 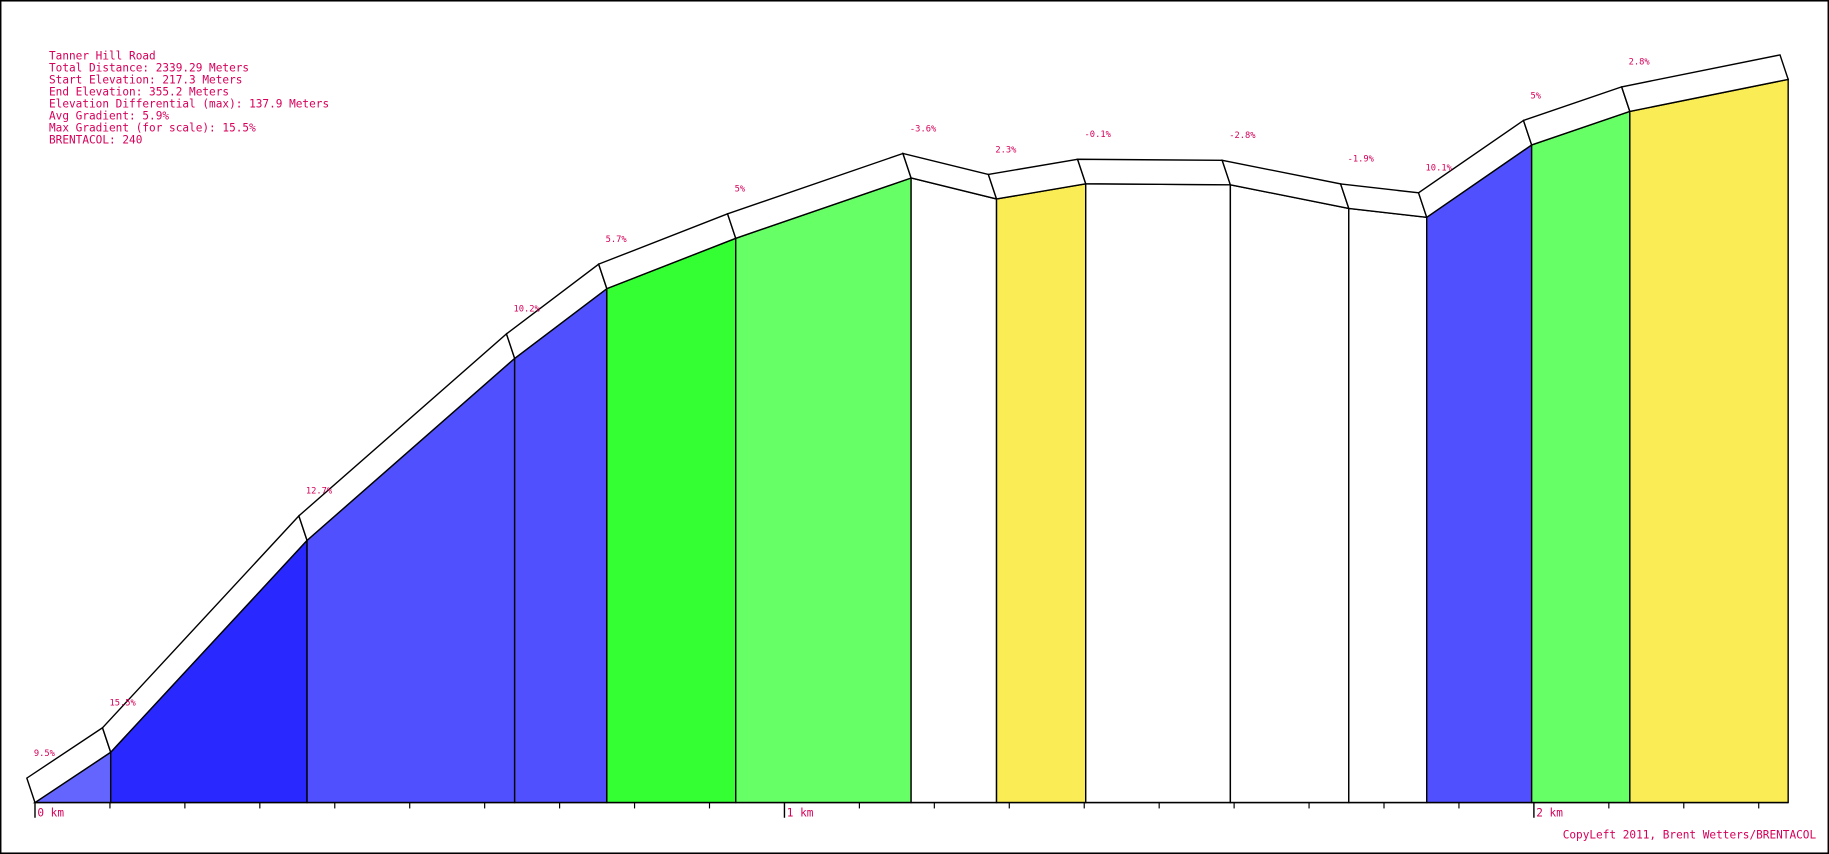 I want to click on info-line: Total Distance: 2339.29 Meters, so click(x=149, y=68).